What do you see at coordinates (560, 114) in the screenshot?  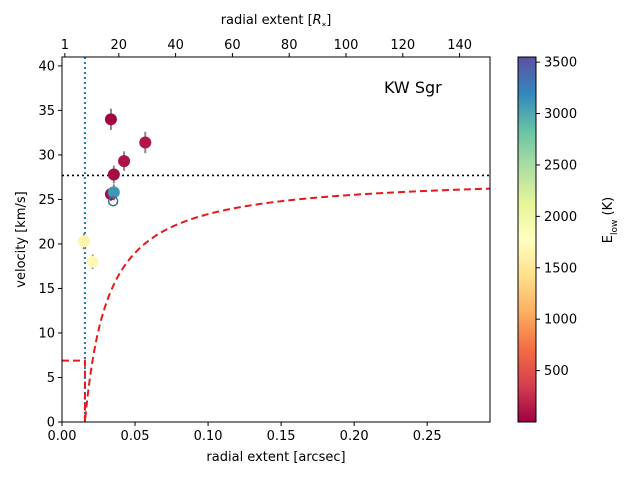 I see `colorbar-tick-label: 3000` at bounding box center [560, 114].